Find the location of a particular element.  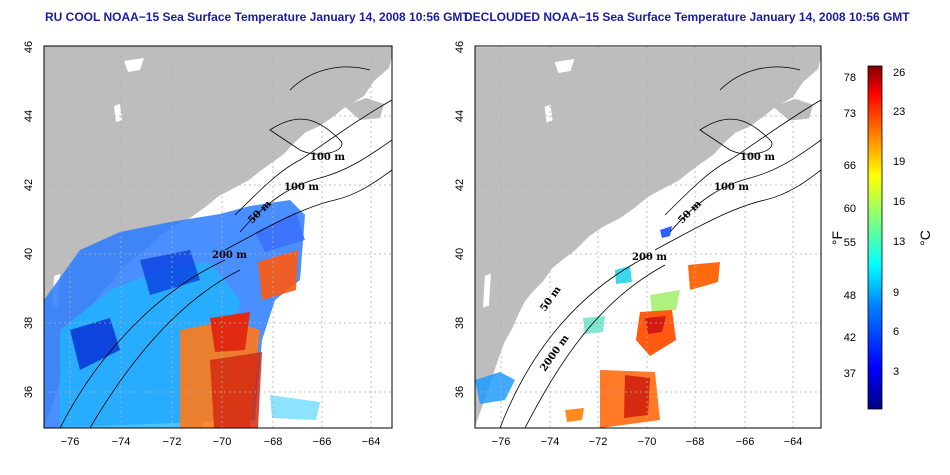

right-sst-patches is located at coordinates (597, 327).